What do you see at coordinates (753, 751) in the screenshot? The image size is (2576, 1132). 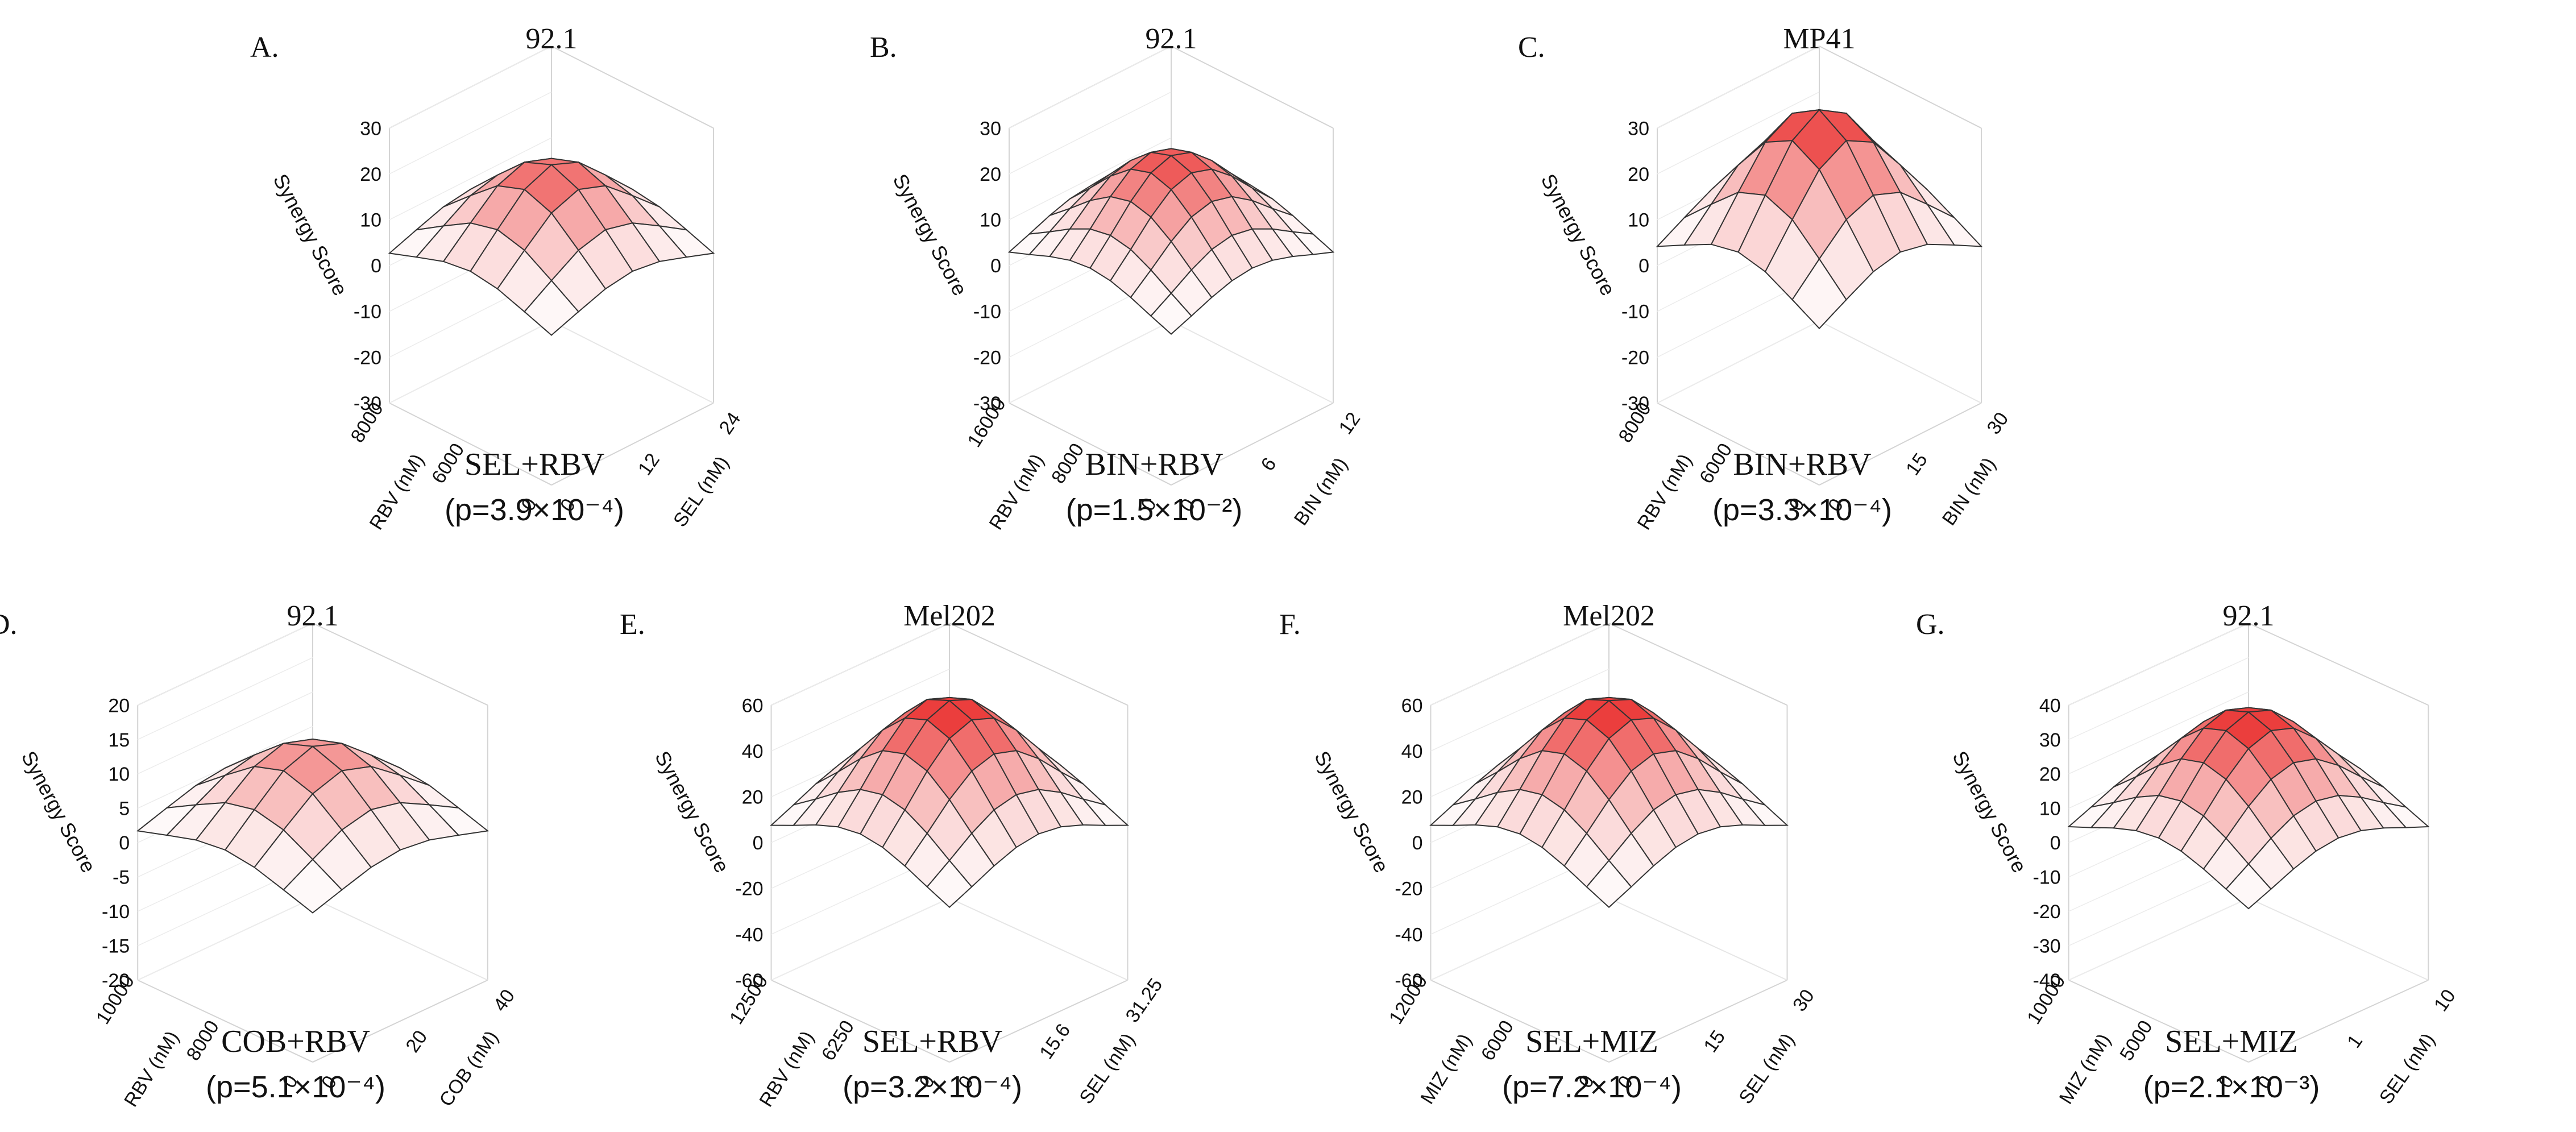 I see `z-tick-label: 40` at bounding box center [753, 751].